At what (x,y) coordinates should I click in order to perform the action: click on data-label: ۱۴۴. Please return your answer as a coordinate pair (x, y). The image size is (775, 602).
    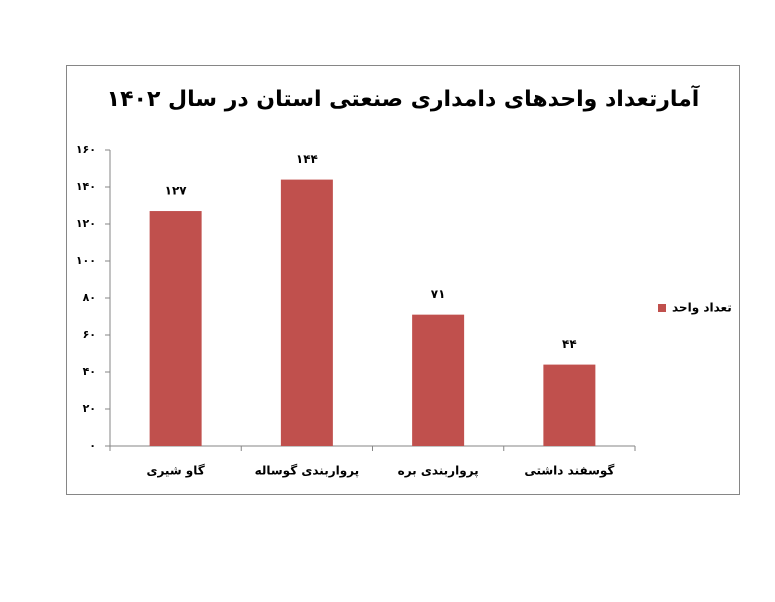
    Looking at the image, I should click on (307, 159).